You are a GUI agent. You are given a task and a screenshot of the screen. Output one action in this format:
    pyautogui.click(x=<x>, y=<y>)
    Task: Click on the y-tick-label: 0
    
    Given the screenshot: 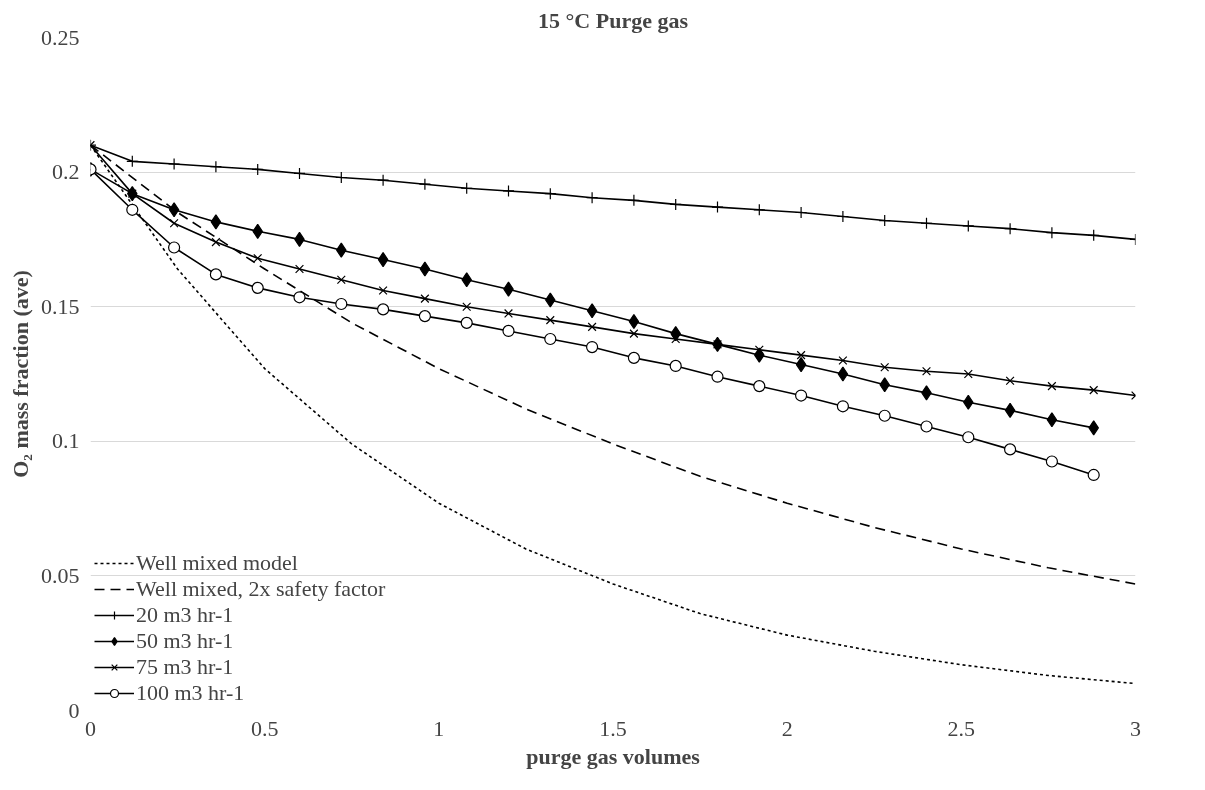 What is the action you would take?
    pyautogui.click(x=74, y=710)
    